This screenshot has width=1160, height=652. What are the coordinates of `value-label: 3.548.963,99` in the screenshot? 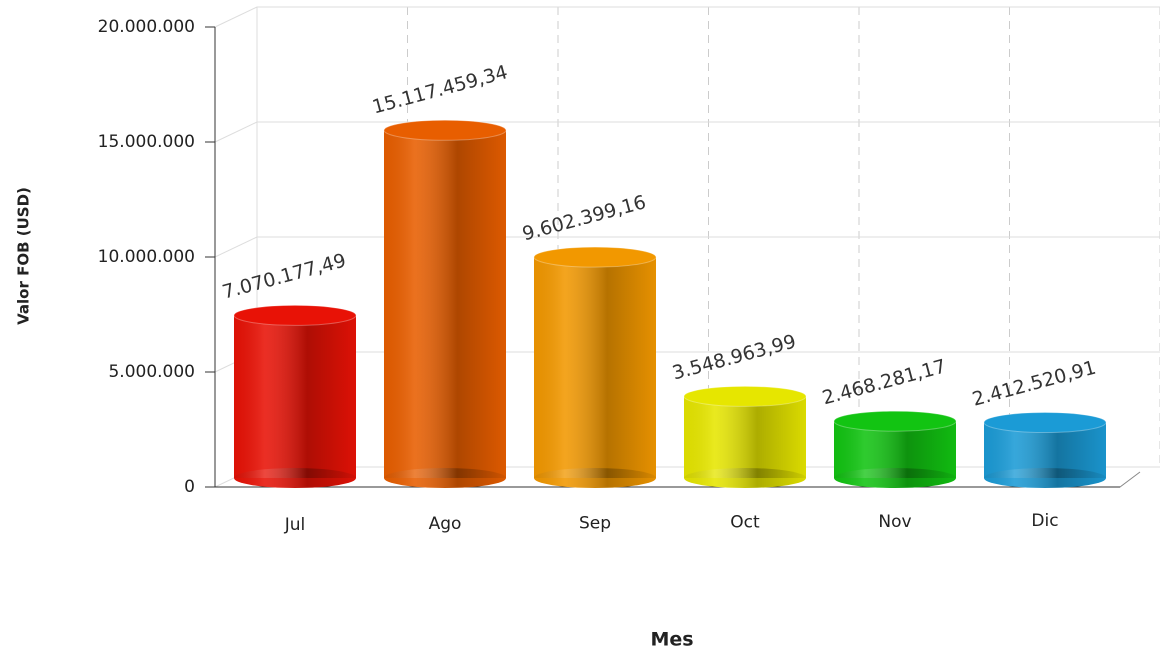 It's located at (734, 357).